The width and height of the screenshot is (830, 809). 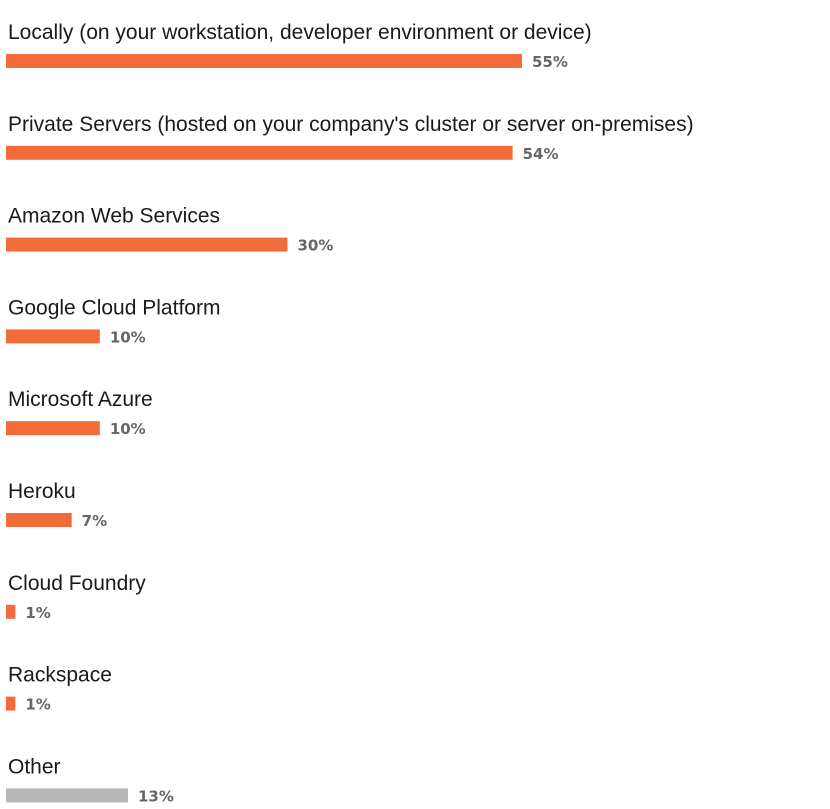 What do you see at coordinates (34, 766) in the screenshot?
I see `category-label: Other` at bounding box center [34, 766].